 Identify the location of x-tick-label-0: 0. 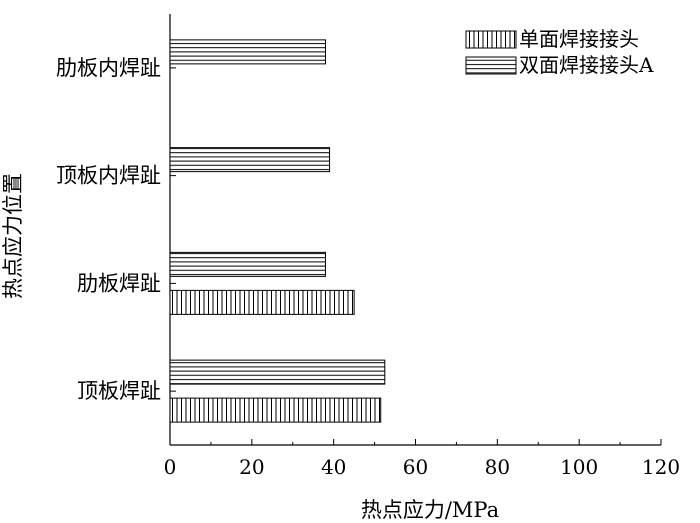
(170, 467).